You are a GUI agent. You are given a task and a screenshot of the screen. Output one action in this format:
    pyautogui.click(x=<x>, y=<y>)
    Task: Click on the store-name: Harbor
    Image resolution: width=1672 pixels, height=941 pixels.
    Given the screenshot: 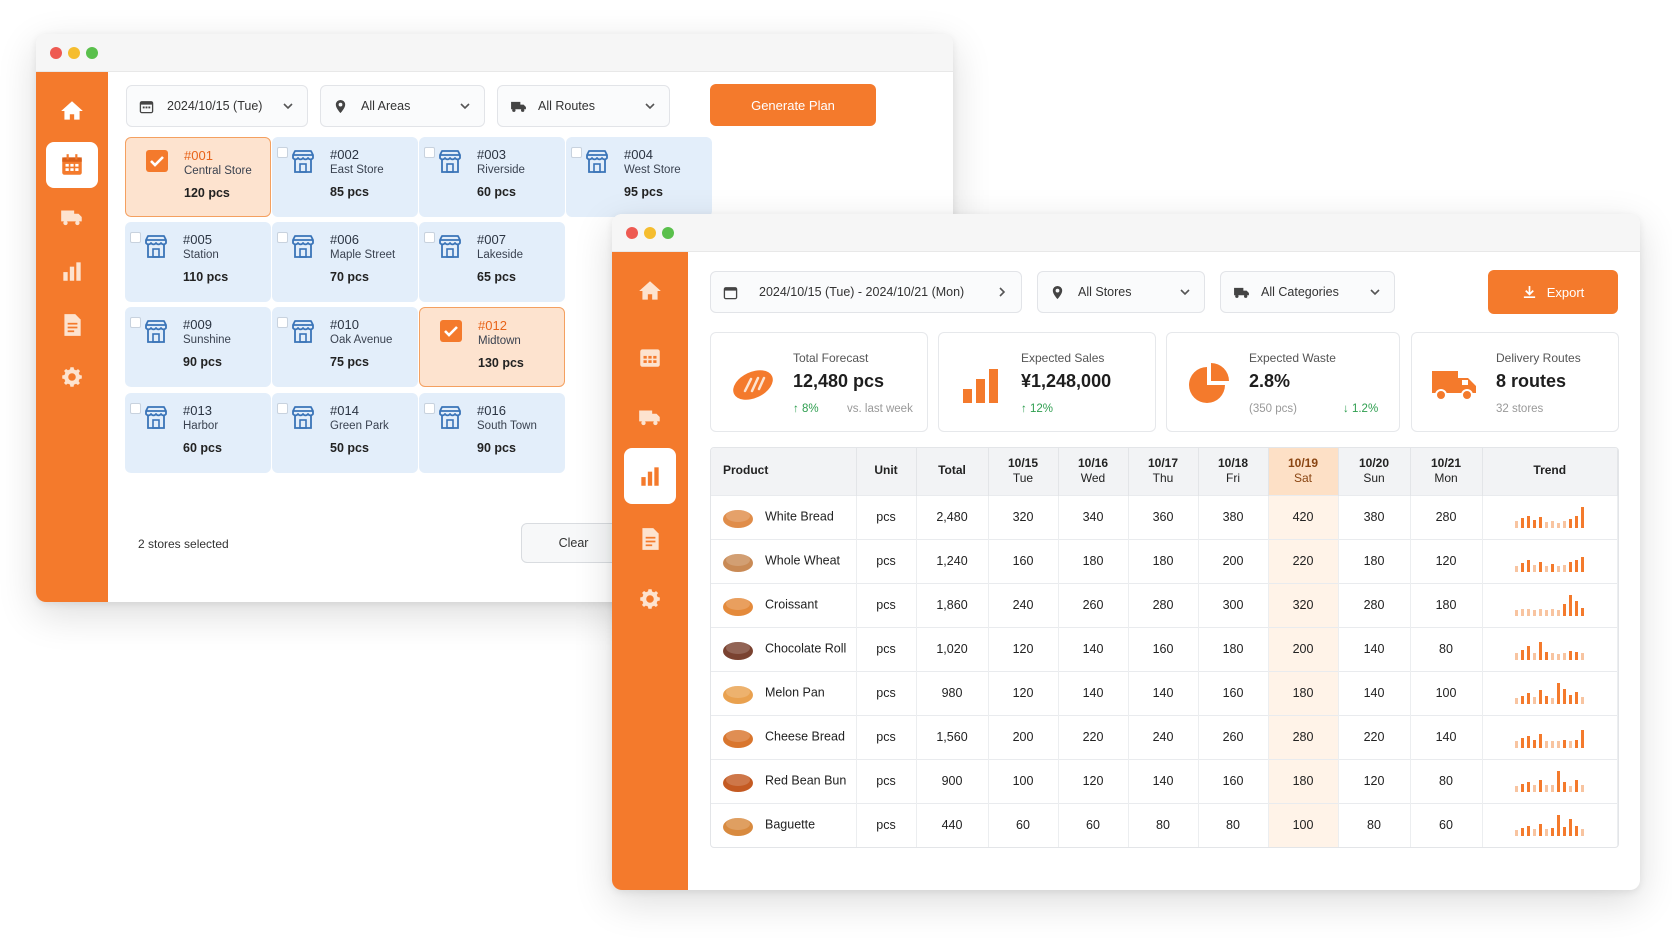 What is the action you would take?
    pyautogui.click(x=201, y=426)
    